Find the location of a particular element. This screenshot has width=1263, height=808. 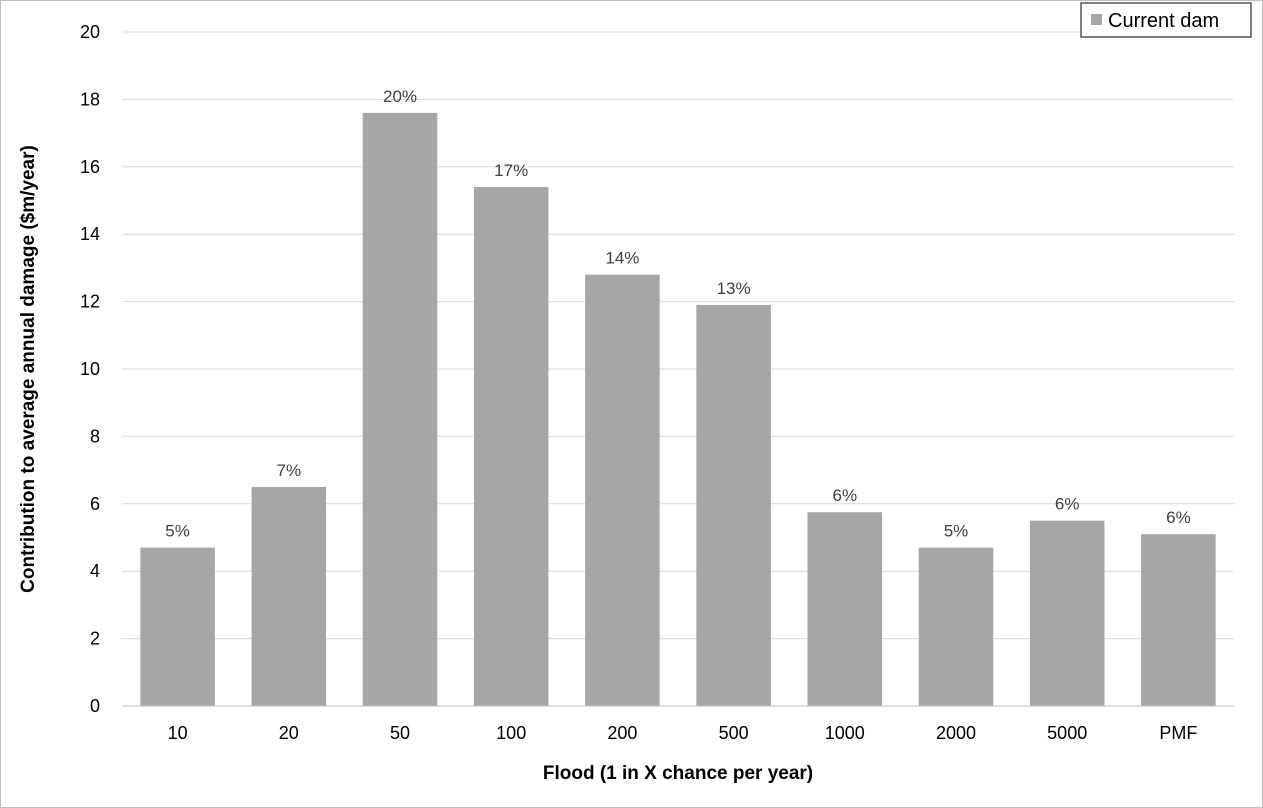

data-label: 20% is located at coordinates (400, 96).